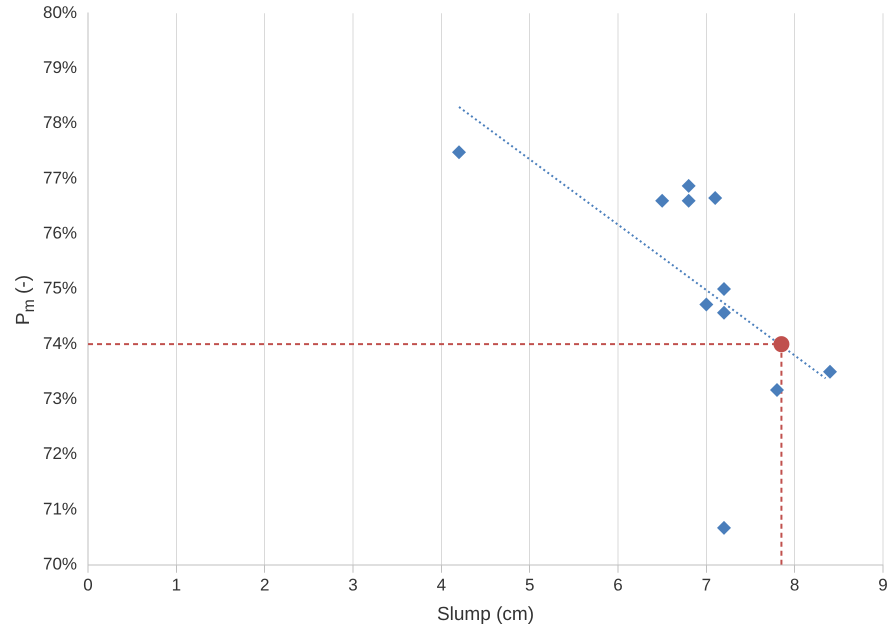 The height and width of the screenshot is (634, 891). Describe the element at coordinates (60, 122) in the screenshot. I see `y-tick-label: 78%` at that location.